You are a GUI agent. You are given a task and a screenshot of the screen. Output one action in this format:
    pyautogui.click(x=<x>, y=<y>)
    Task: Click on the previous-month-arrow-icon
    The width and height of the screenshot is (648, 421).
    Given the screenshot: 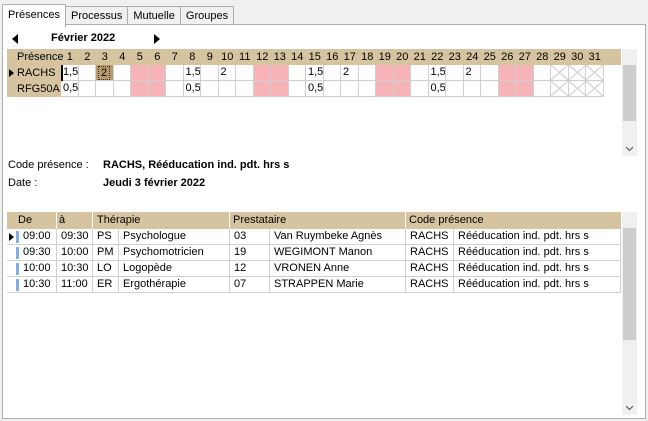 What is the action you would take?
    pyautogui.click(x=15, y=39)
    